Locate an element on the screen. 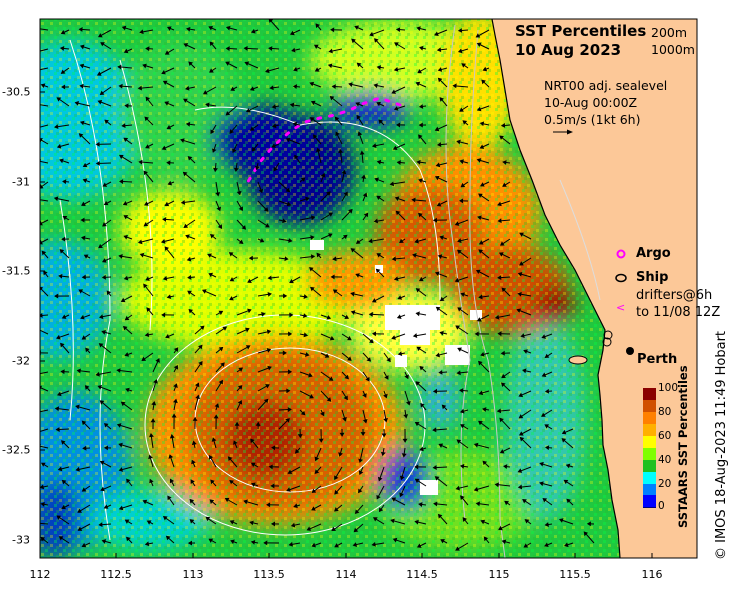 The width and height of the screenshot is (740, 592). colorbar-tick-0: 0 is located at coordinates (661, 506).